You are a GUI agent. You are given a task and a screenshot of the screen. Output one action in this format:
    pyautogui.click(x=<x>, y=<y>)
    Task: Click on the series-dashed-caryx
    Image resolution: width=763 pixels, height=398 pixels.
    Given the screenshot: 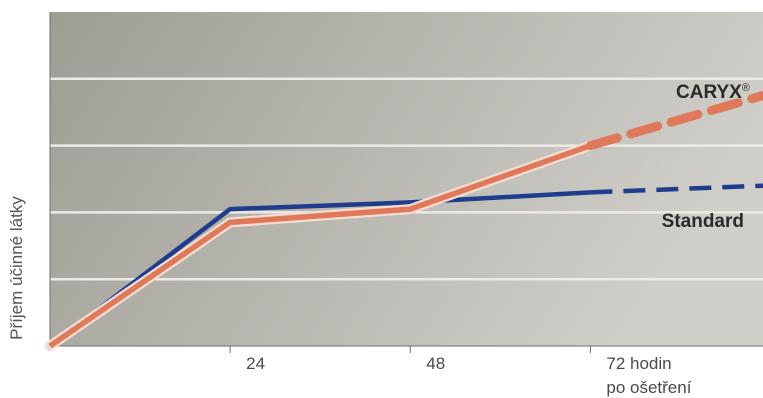 What is the action you would take?
    pyautogui.click(x=674, y=121)
    